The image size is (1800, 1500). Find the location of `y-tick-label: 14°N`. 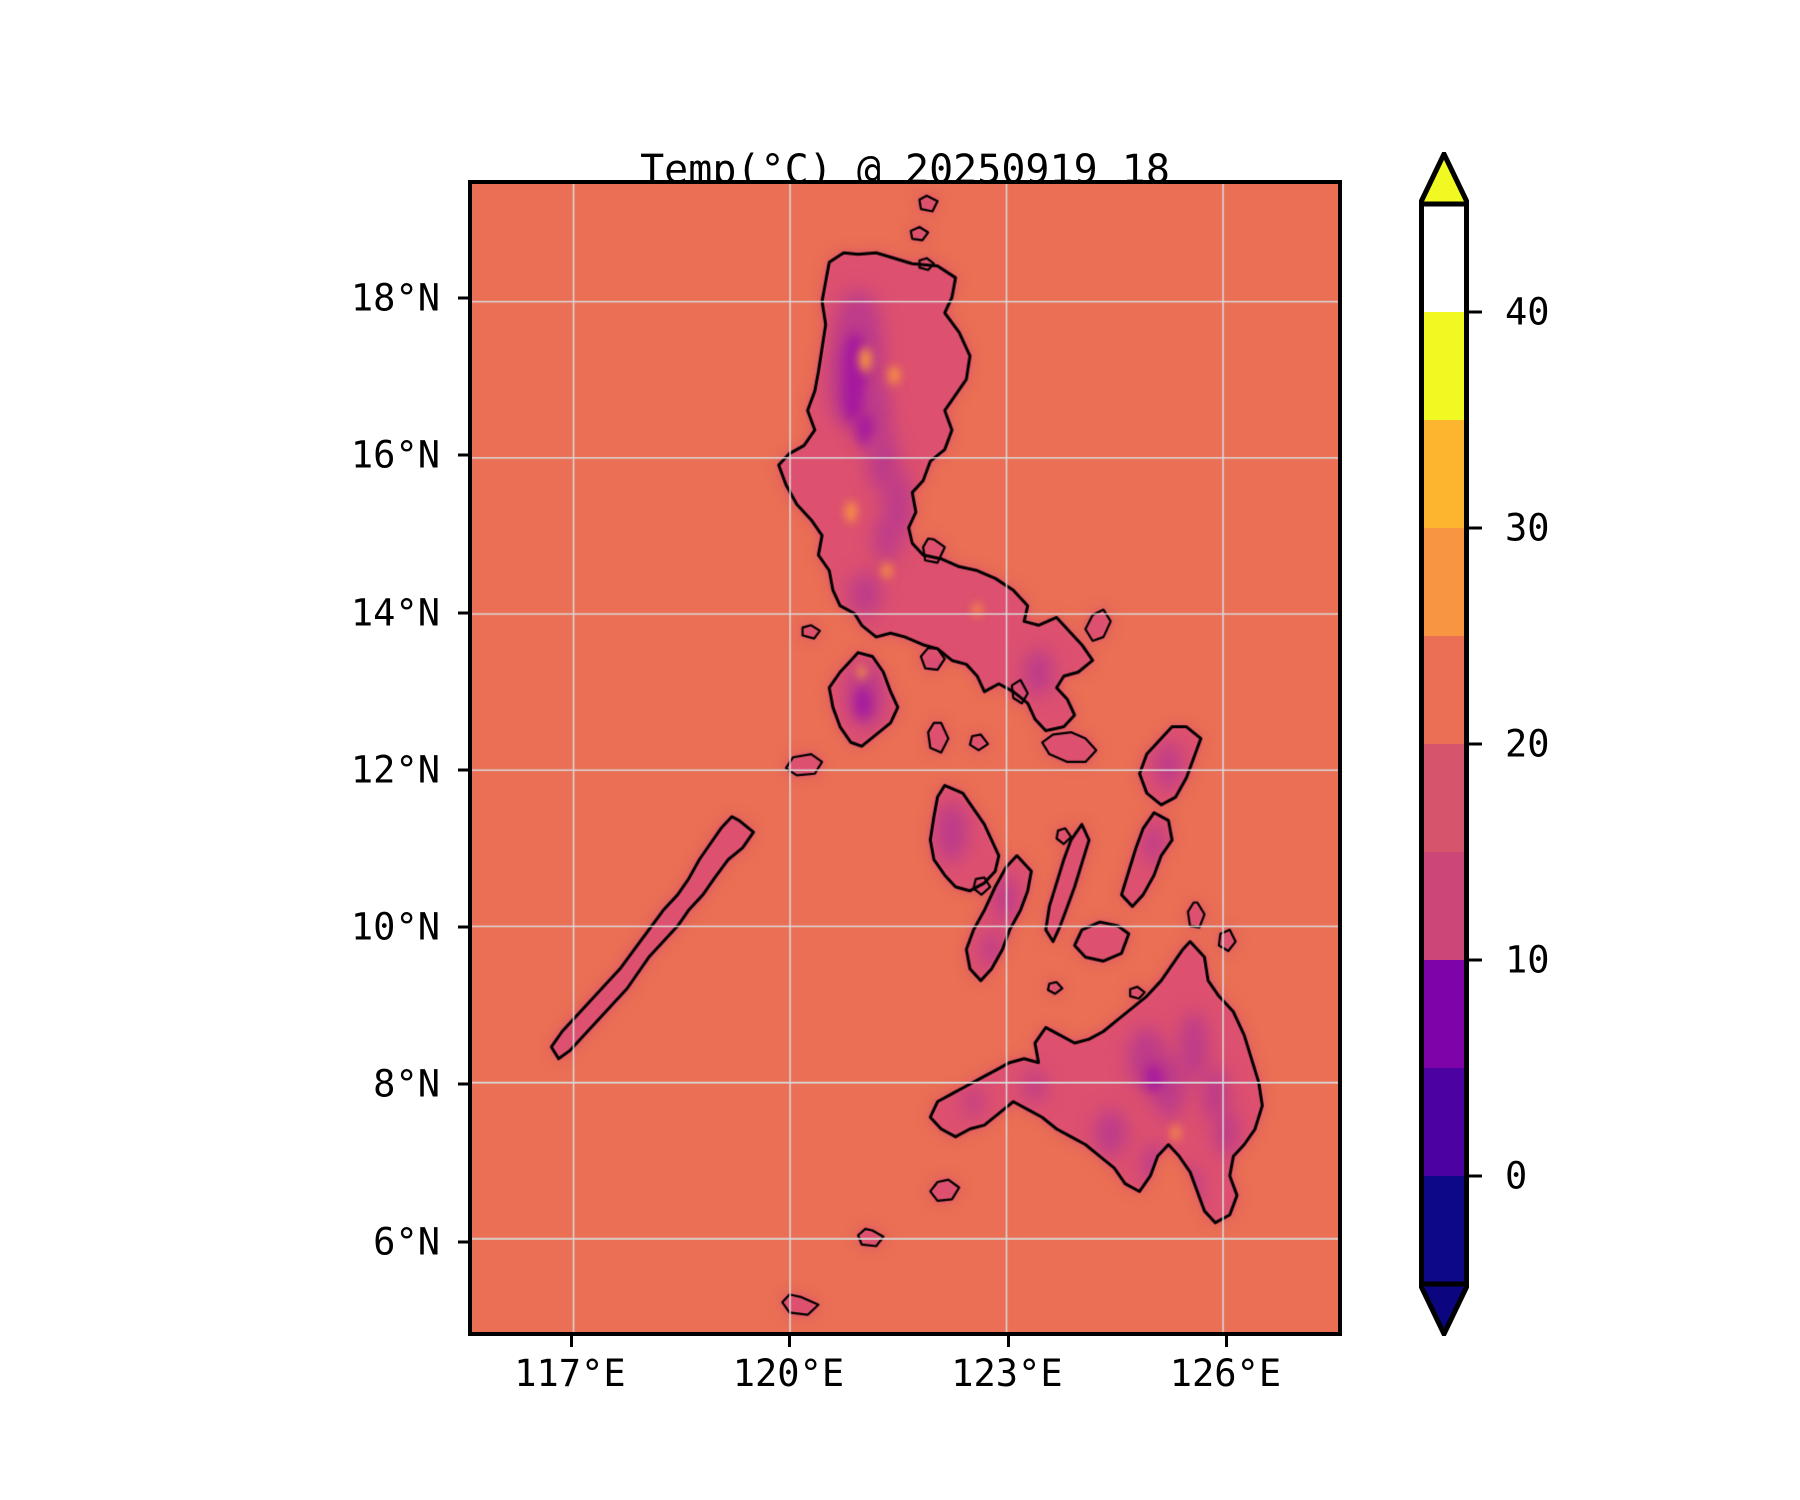

y-tick-label: 14°N is located at coordinates (395, 613).